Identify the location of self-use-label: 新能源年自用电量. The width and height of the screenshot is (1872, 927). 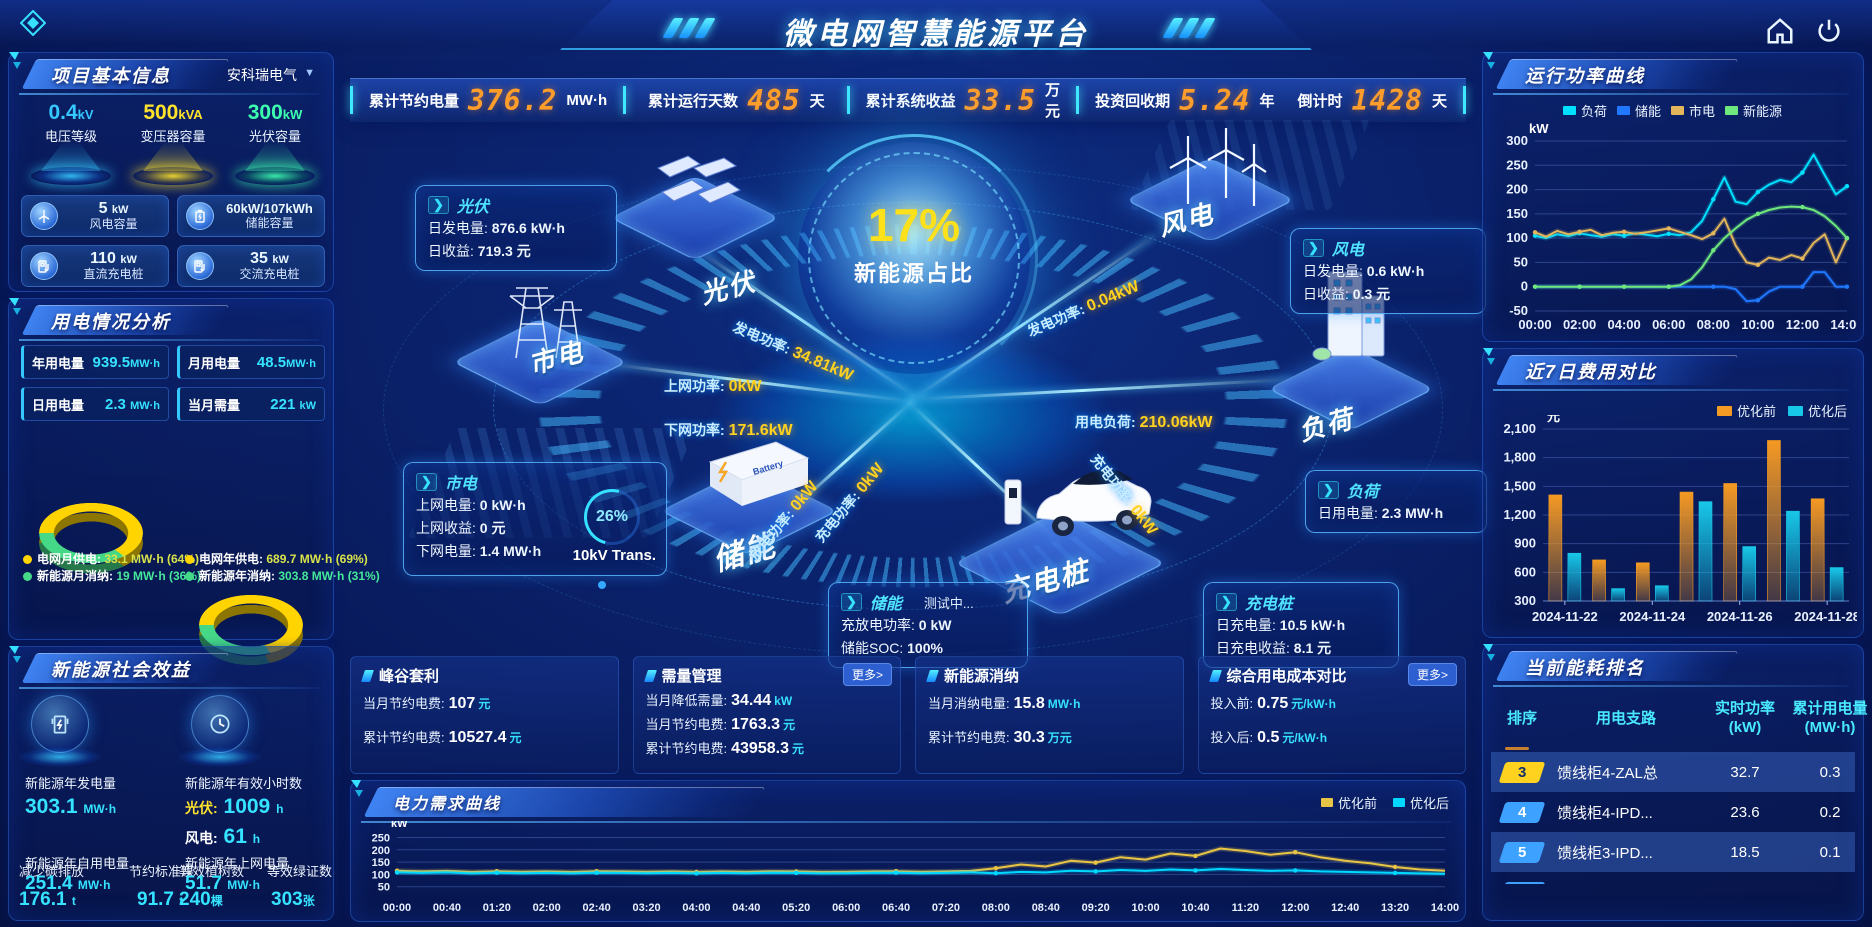
(77, 863).